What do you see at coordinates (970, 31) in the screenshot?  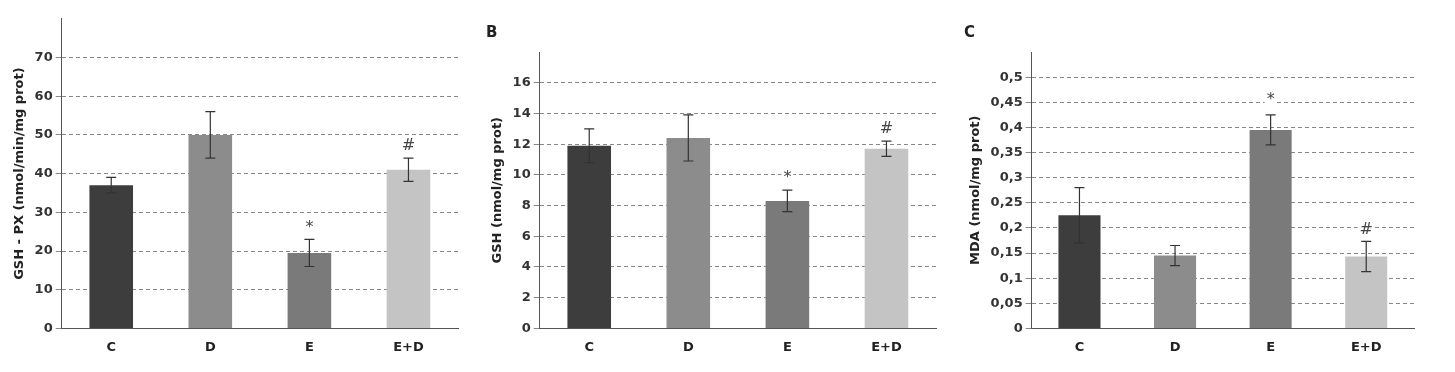 I see `chart-title: C` at bounding box center [970, 31].